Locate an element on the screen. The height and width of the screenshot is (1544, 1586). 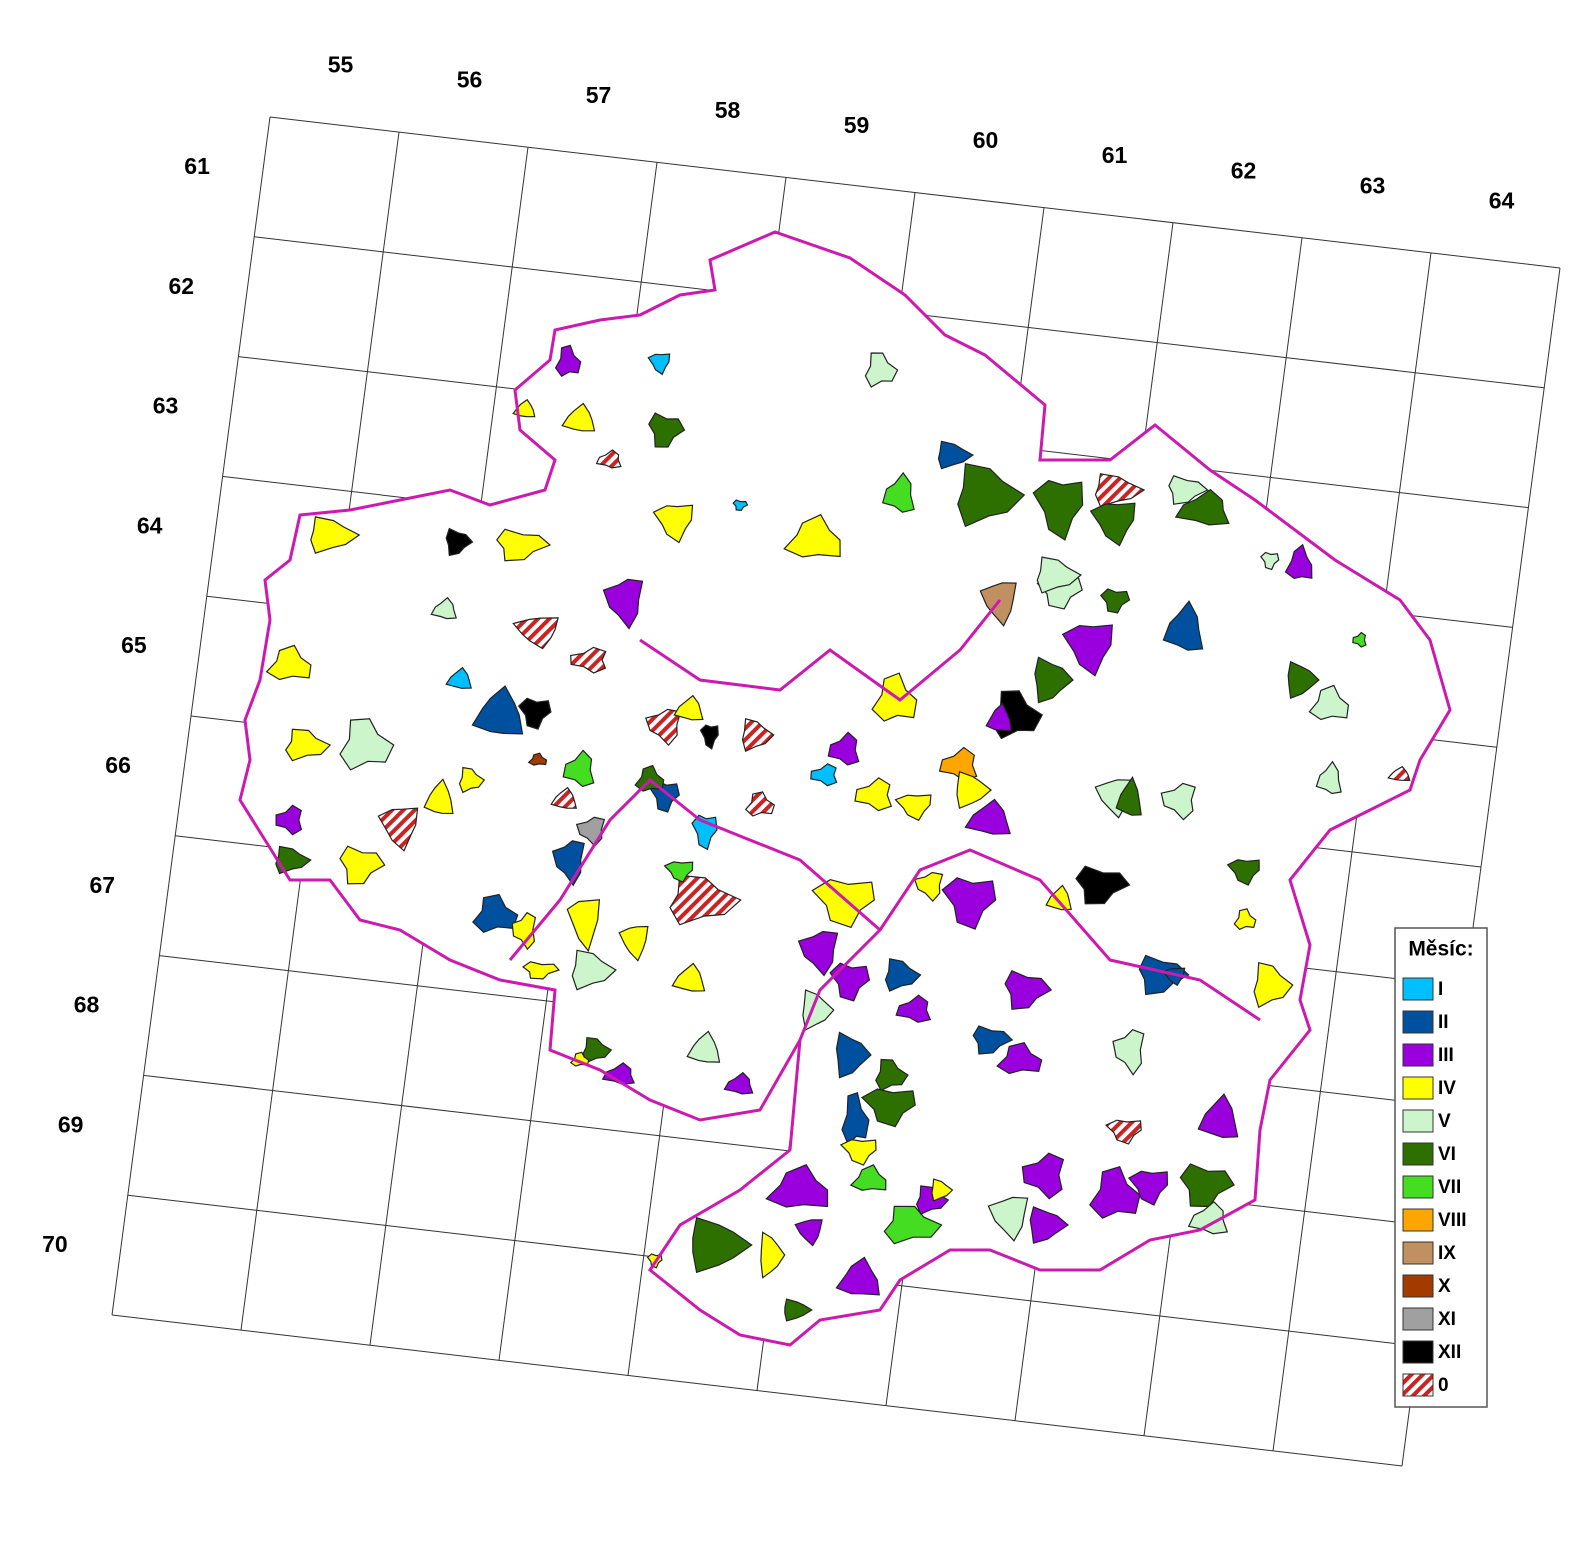
legend-label: VI is located at coordinates (1447, 1154).